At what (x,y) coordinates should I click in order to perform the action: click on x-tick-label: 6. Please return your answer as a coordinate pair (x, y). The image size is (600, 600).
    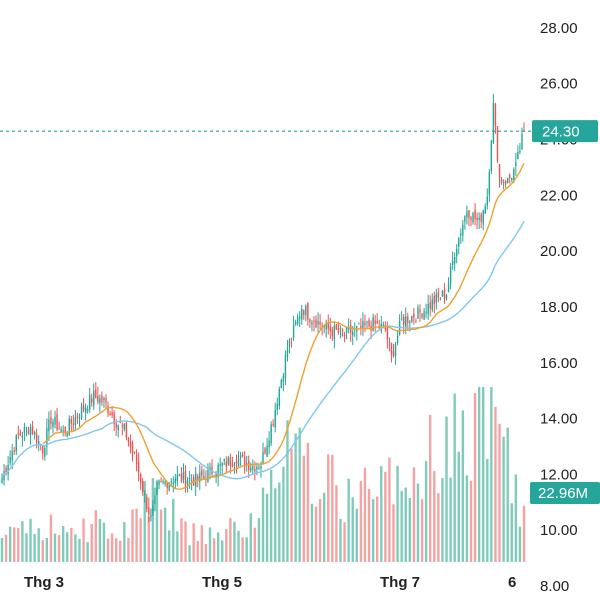
    Looking at the image, I should click on (512, 582).